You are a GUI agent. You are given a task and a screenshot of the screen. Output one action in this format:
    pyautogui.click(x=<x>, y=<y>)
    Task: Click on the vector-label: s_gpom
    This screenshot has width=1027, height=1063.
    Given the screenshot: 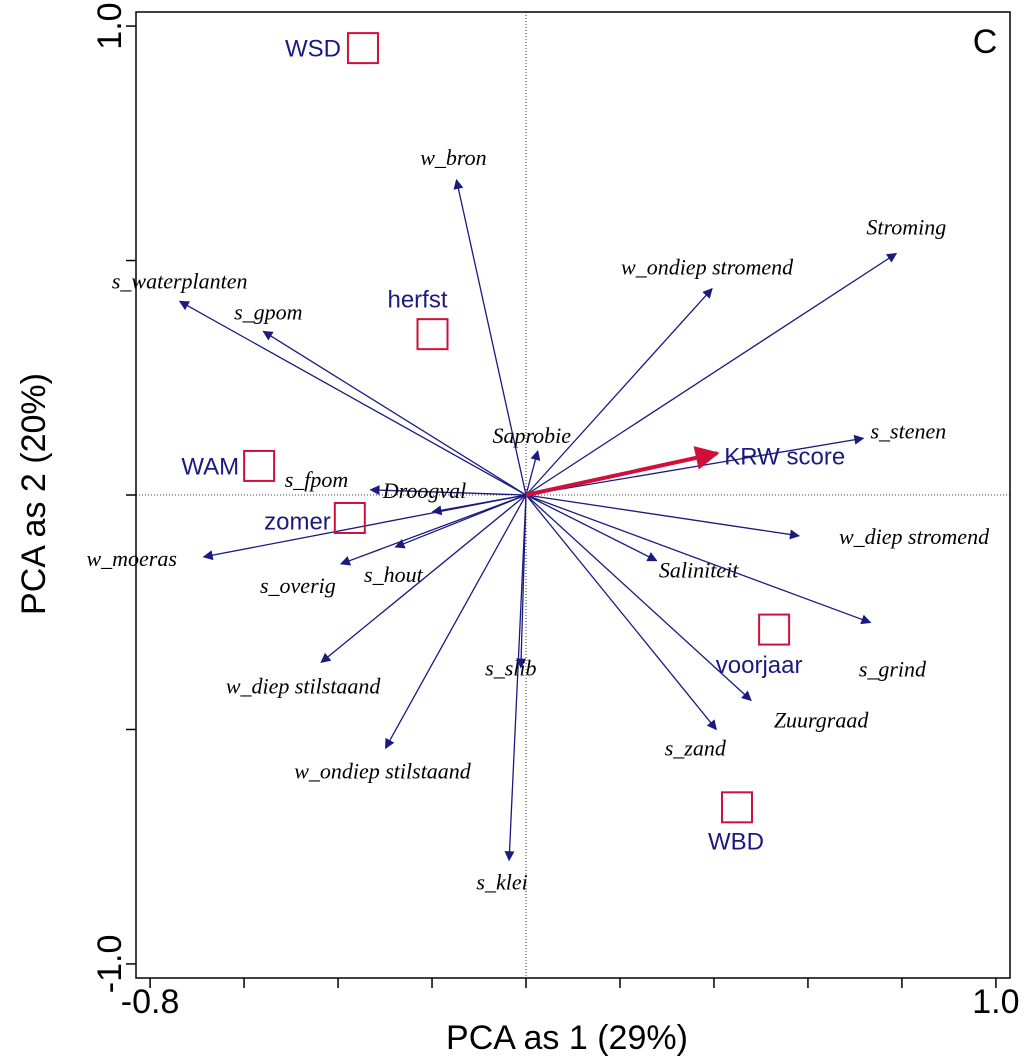 What is the action you would take?
    pyautogui.click(x=268, y=311)
    